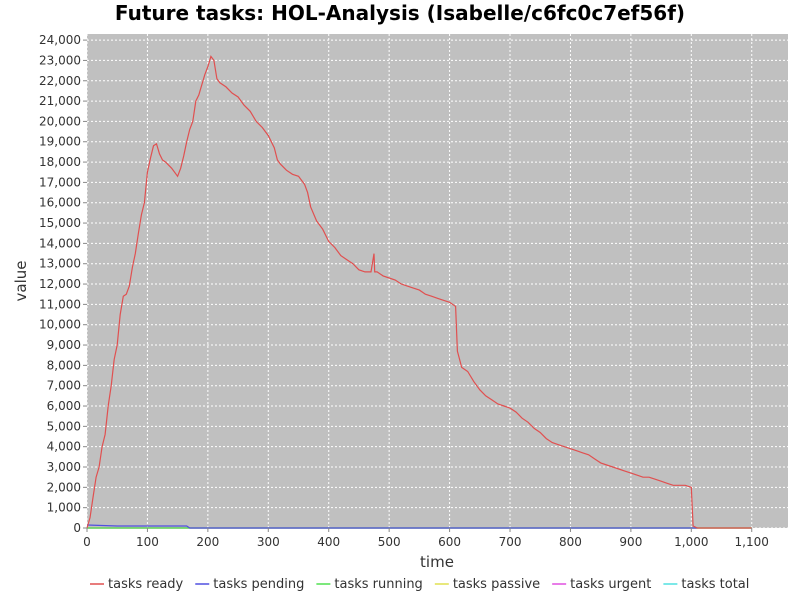 The width and height of the screenshot is (800, 600). I want to click on y-tick-label: 0, so click(77, 528).